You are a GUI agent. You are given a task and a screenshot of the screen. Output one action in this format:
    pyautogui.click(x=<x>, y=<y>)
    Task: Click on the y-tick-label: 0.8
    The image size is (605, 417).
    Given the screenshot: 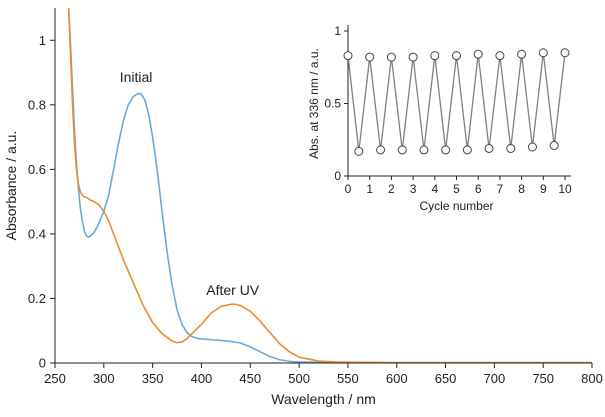 What is the action you would take?
    pyautogui.click(x=37, y=104)
    